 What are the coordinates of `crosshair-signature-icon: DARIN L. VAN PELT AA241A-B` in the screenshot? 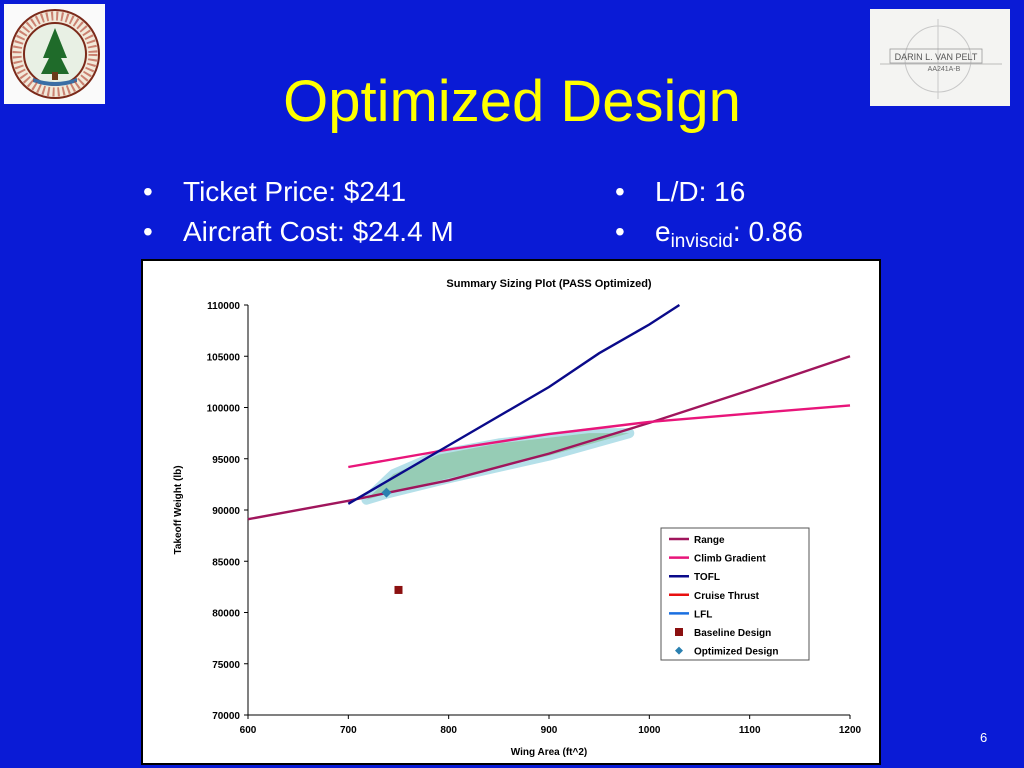 It's located at (941, 59).